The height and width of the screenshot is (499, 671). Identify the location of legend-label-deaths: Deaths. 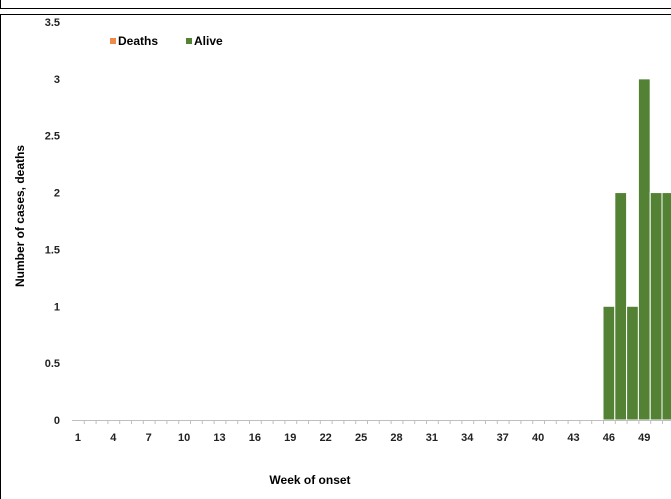
(138, 41).